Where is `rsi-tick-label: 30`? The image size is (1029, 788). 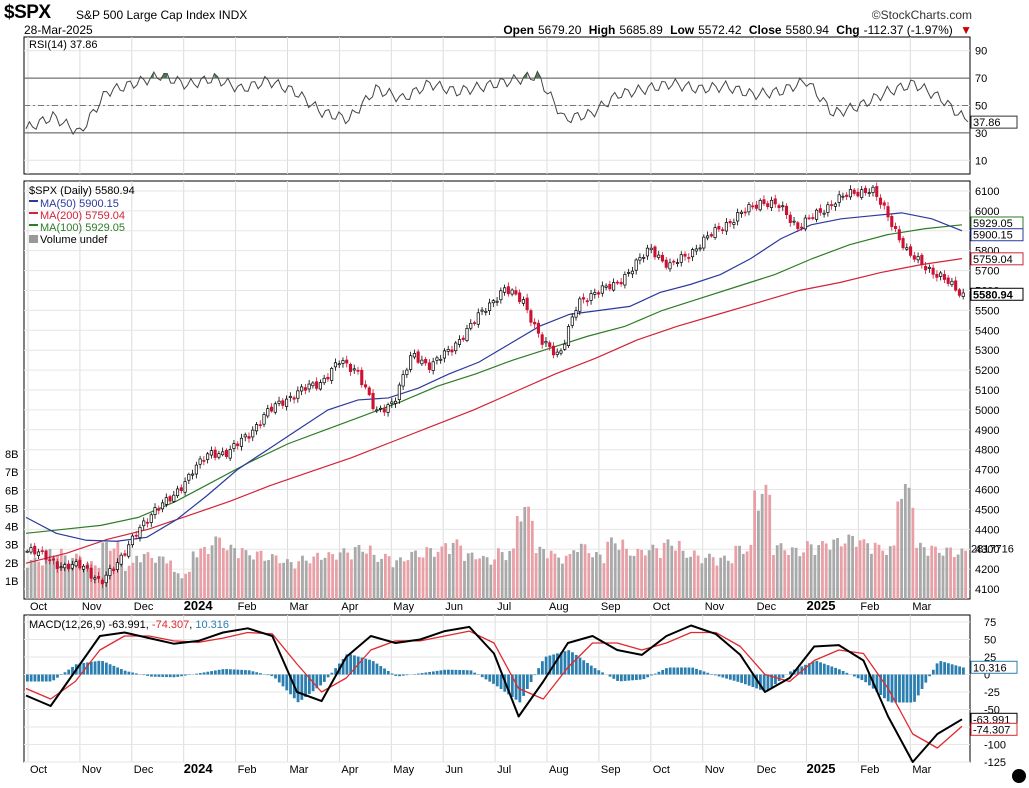 rsi-tick-label: 30 is located at coordinates (981, 134).